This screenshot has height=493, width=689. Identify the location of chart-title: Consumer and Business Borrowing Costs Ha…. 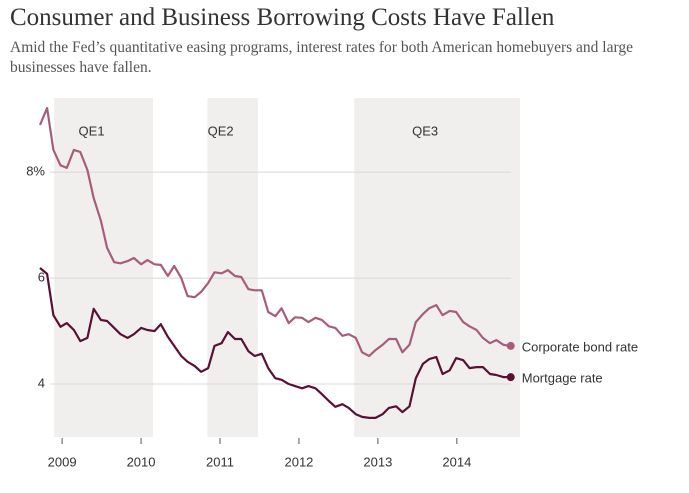
(282, 17).